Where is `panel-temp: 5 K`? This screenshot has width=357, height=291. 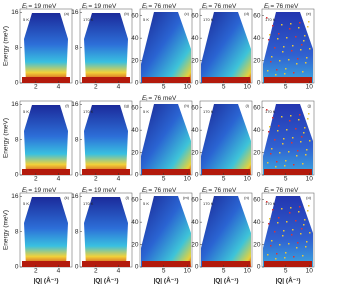
panel-temp: 5 K is located at coordinates (146, 203).